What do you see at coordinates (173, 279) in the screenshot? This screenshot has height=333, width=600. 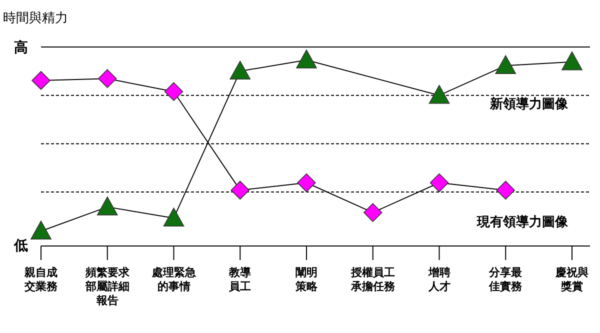 I see `x-tick-label: 處理緊急的事情` at bounding box center [173, 279].